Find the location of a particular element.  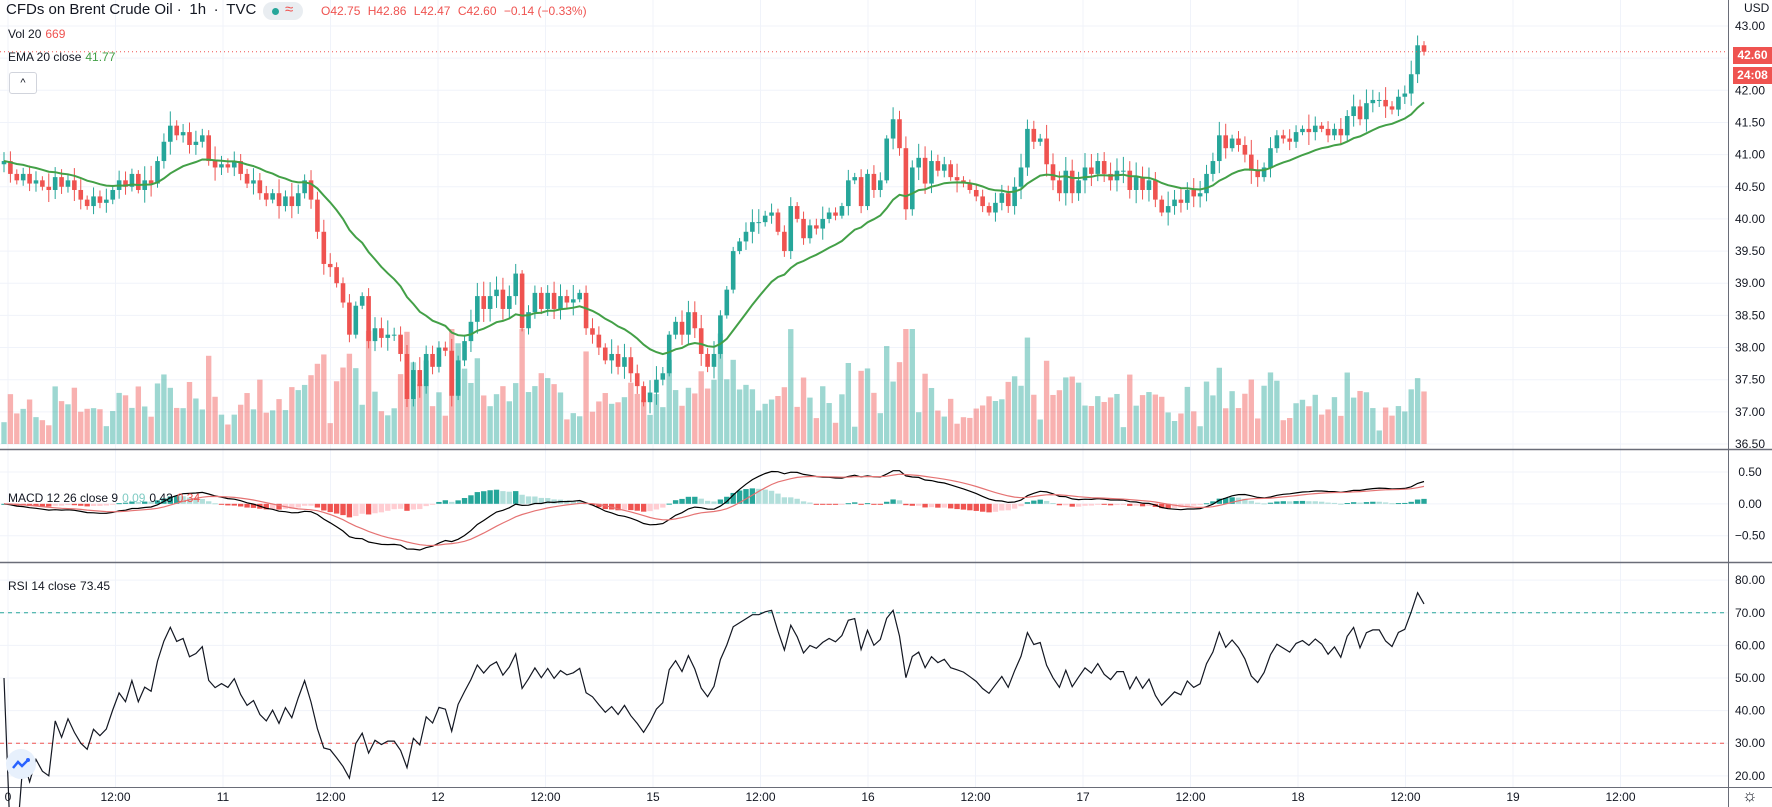

collapse-legend-button: ^ is located at coordinates (23, 83).